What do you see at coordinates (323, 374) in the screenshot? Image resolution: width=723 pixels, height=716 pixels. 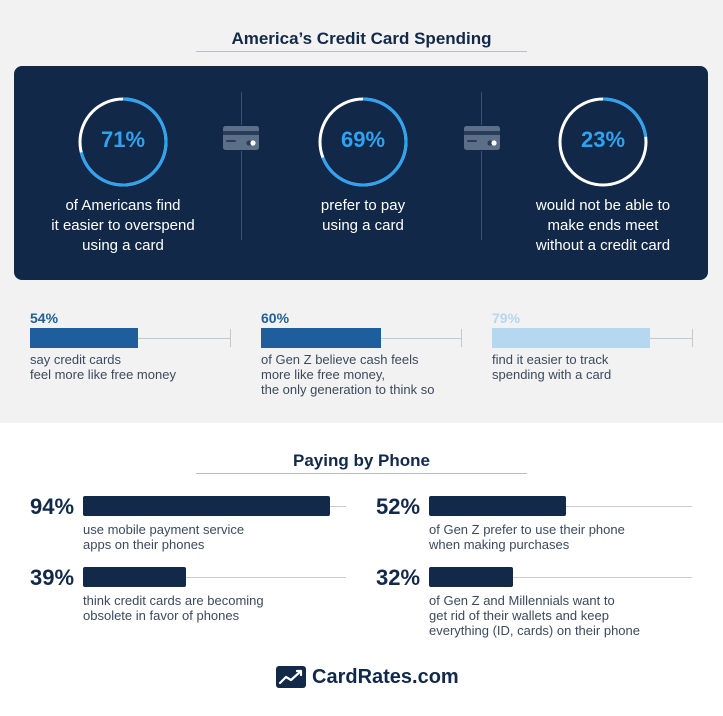 I see `stat-label-line: more like free money,` at bounding box center [323, 374].